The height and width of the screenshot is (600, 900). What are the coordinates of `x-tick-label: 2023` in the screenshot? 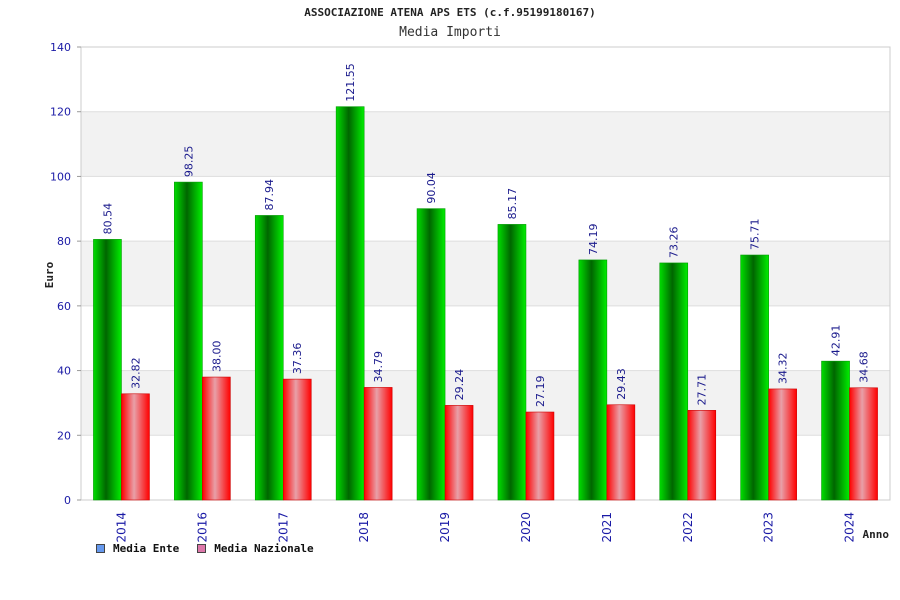 It's located at (769, 527).